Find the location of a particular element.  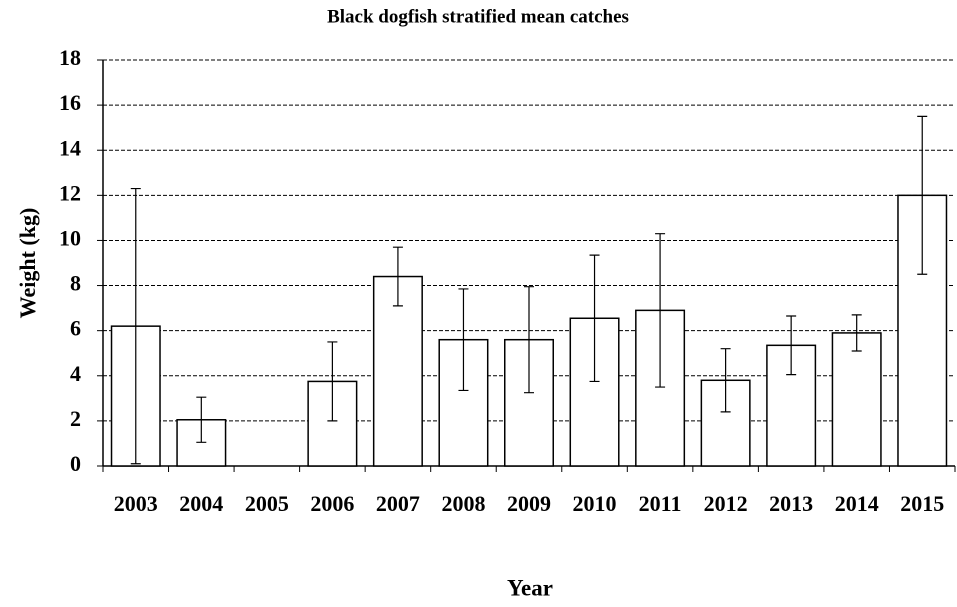

x-tick-label: 2010 is located at coordinates (595, 503).